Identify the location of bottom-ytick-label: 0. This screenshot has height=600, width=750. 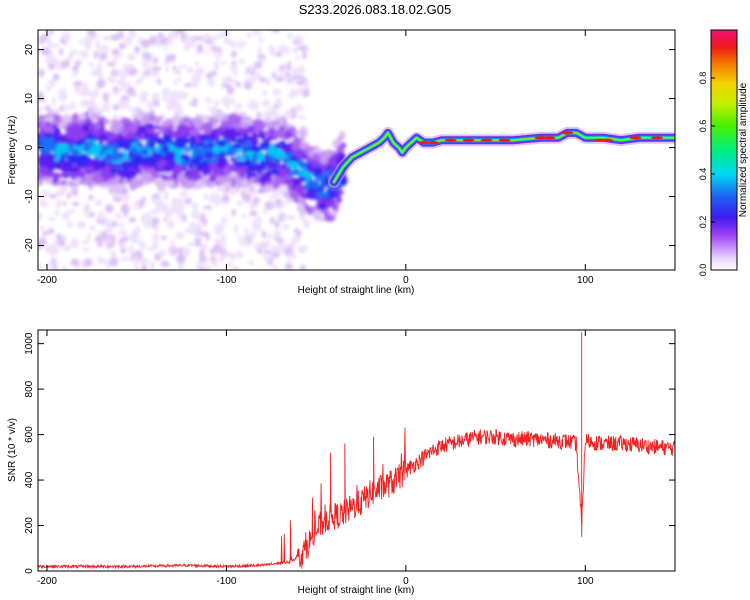
(29, 571).